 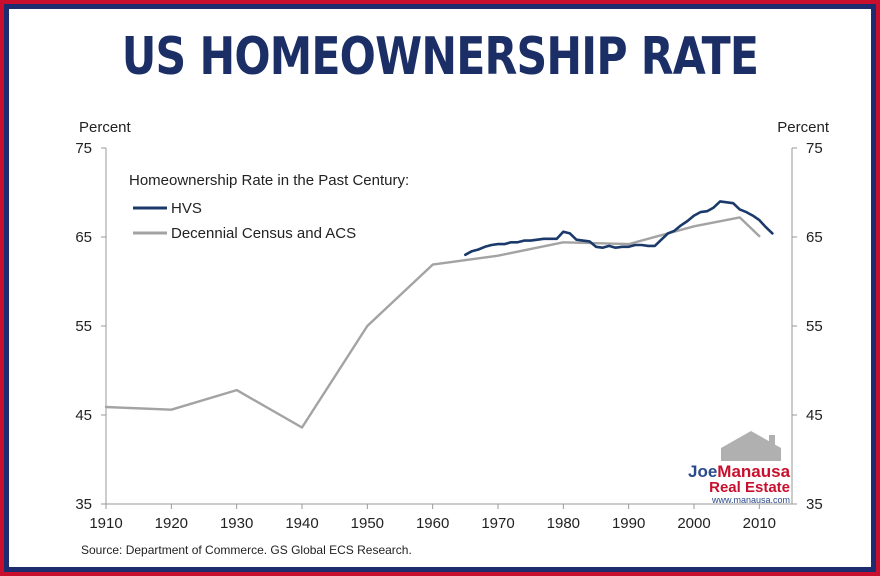 What do you see at coordinates (236, 523) in the screenshot?
I see `x-tick-label: 1930` at bounding box center [236, 523].